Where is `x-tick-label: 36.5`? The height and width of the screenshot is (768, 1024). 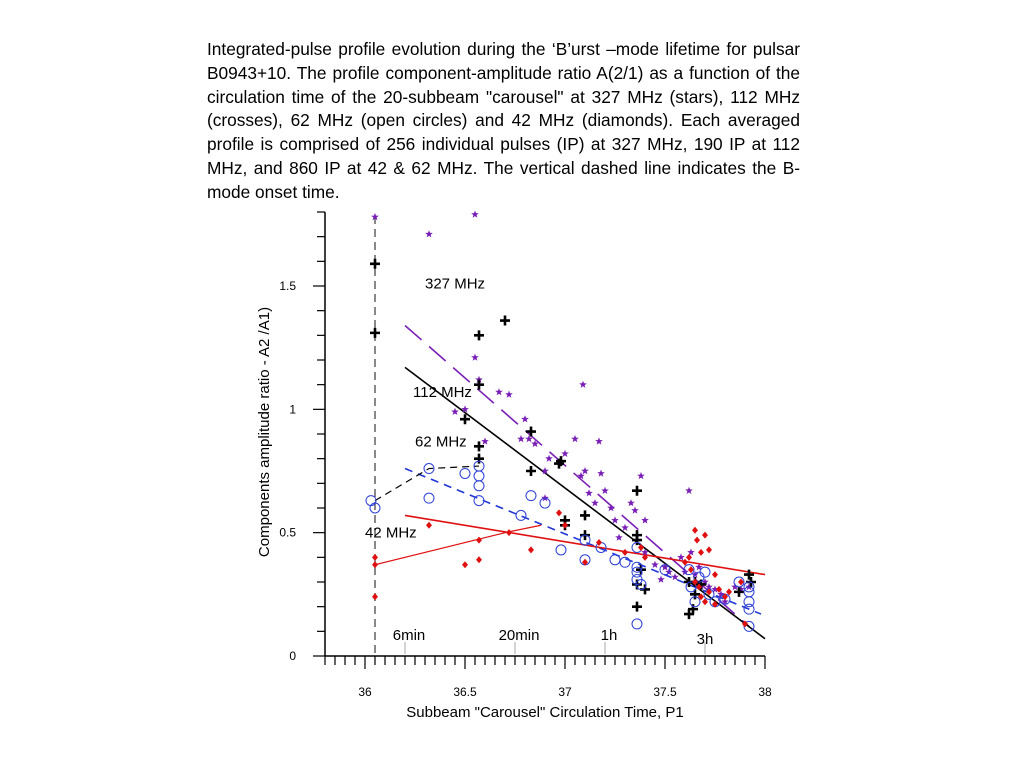 x-tick-label: 36.5 is located at coordinates (465, 692).